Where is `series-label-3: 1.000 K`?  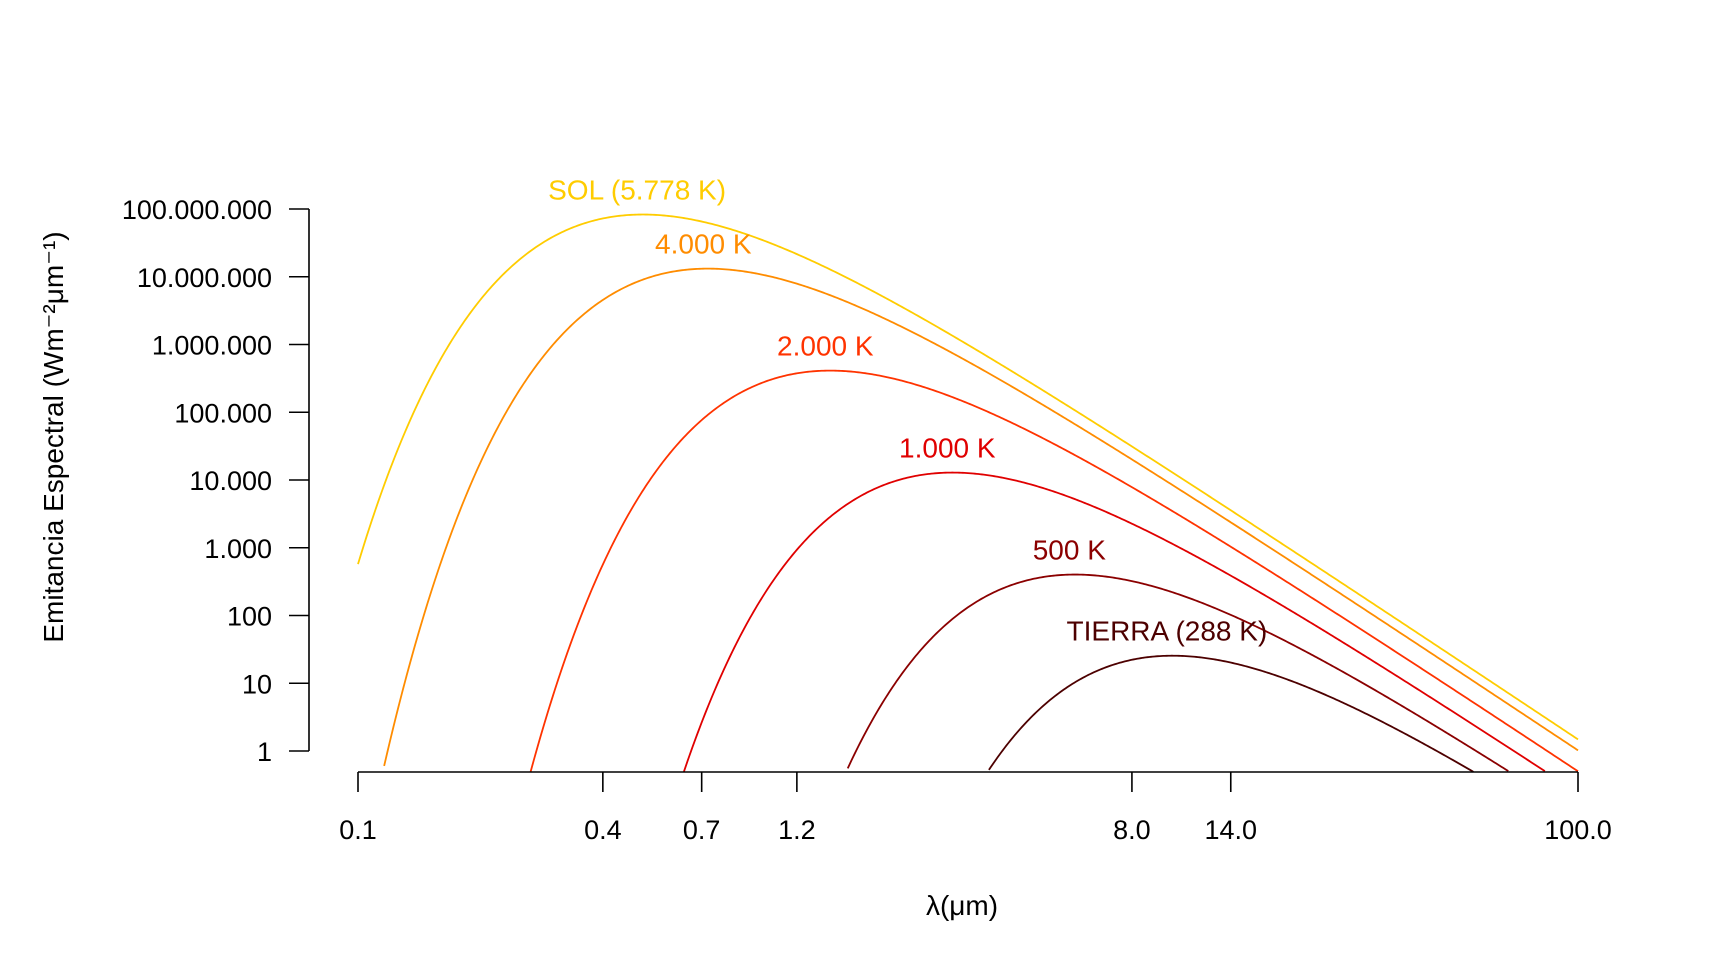
series-label-3: 1.000 K is located at coordinates (947, 448).